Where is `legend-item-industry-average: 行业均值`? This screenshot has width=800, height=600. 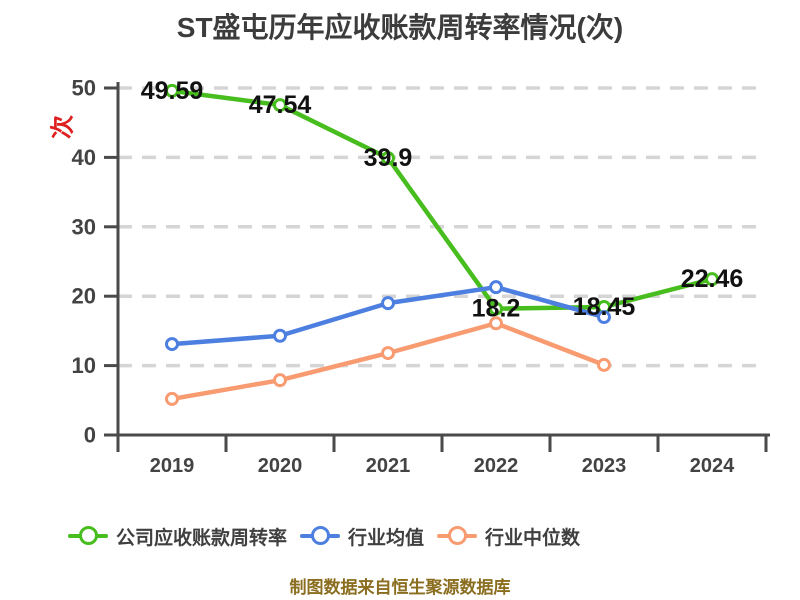 legend-item-industry-average: 行业均值 is located at coordinates (362, 536).